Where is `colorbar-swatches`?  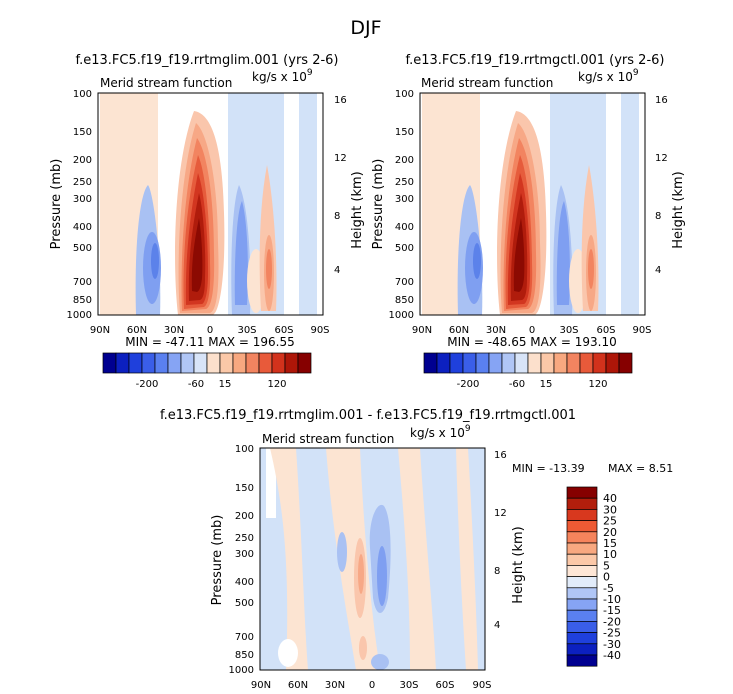 colorbar-swatches is located at coordinates (528, 363).